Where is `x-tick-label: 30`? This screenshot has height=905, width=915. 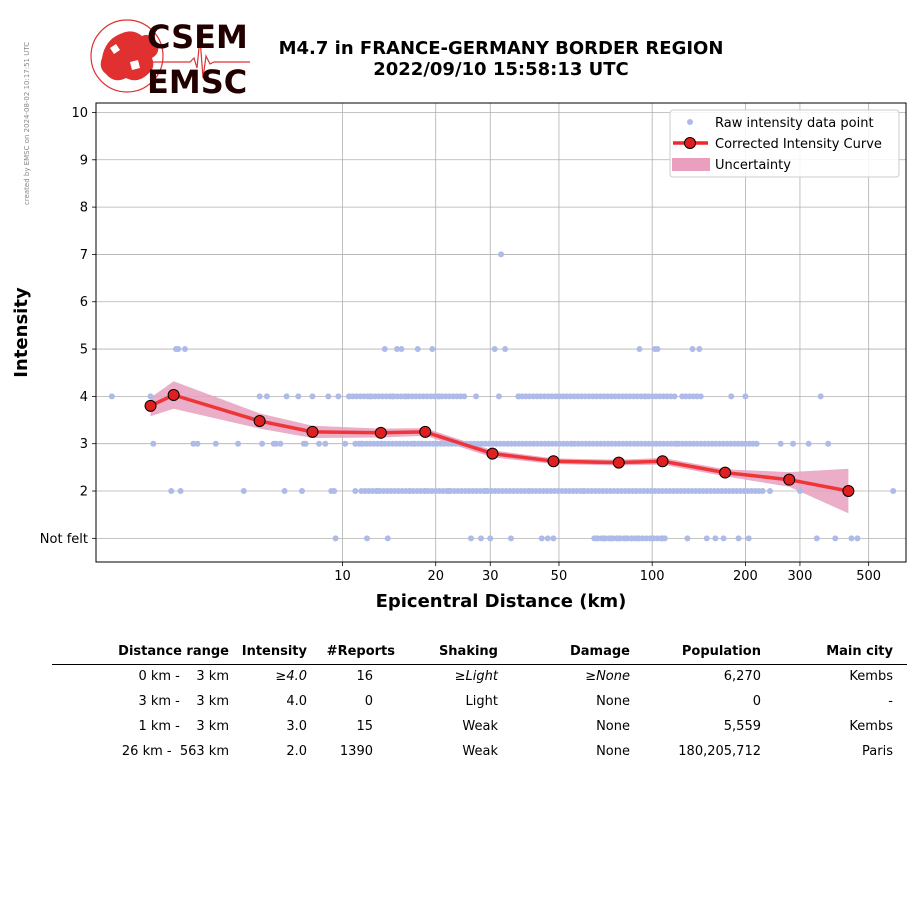 x-tick-label: 30 is located at coordinates (490, 576).